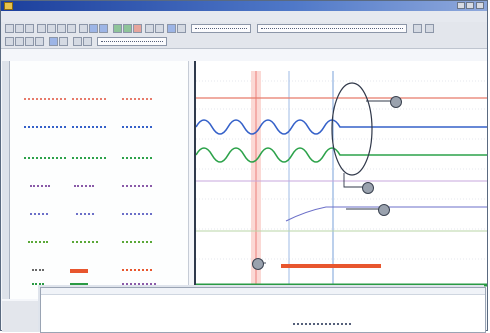 The height and width of the screenshot is (333, 490). I want to click on signal-filter-field, so click(132, 41).